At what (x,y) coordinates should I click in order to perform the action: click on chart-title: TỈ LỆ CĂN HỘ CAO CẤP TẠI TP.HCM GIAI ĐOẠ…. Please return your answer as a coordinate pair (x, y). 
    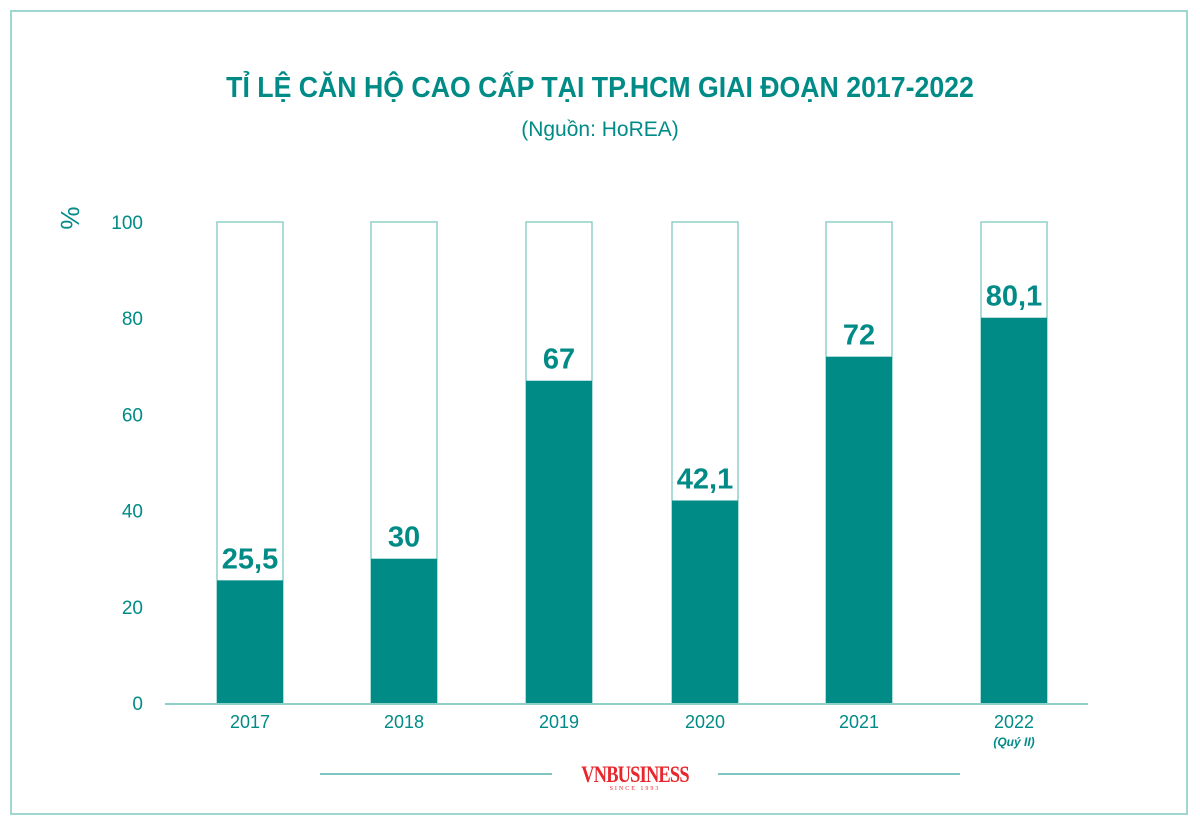
    Looking at the image, I should click on (600, 88).